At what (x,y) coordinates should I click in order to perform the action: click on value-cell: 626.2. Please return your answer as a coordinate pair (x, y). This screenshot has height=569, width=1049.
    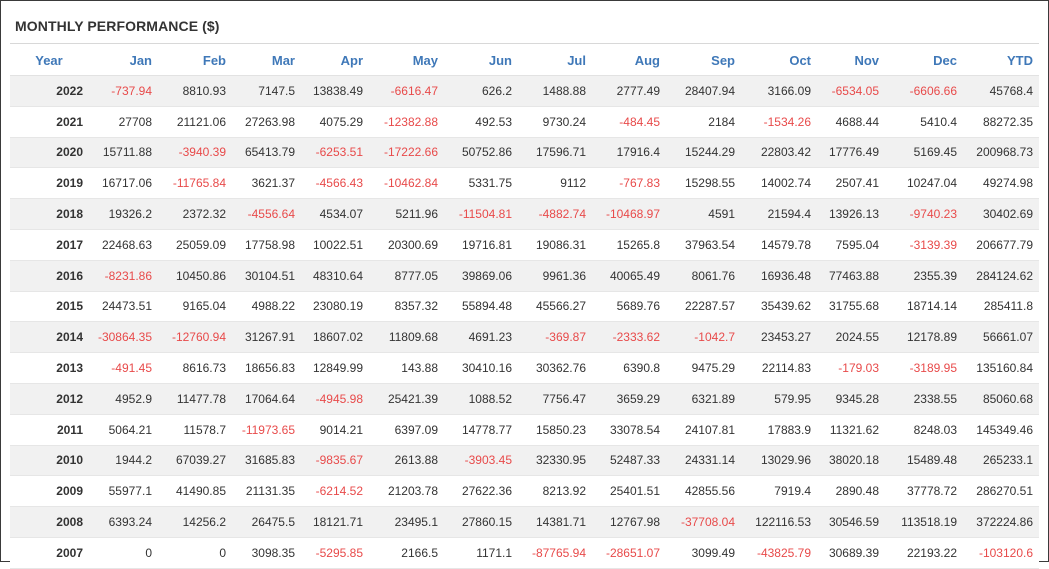
    Looking at the image, I should click on (481, 91).